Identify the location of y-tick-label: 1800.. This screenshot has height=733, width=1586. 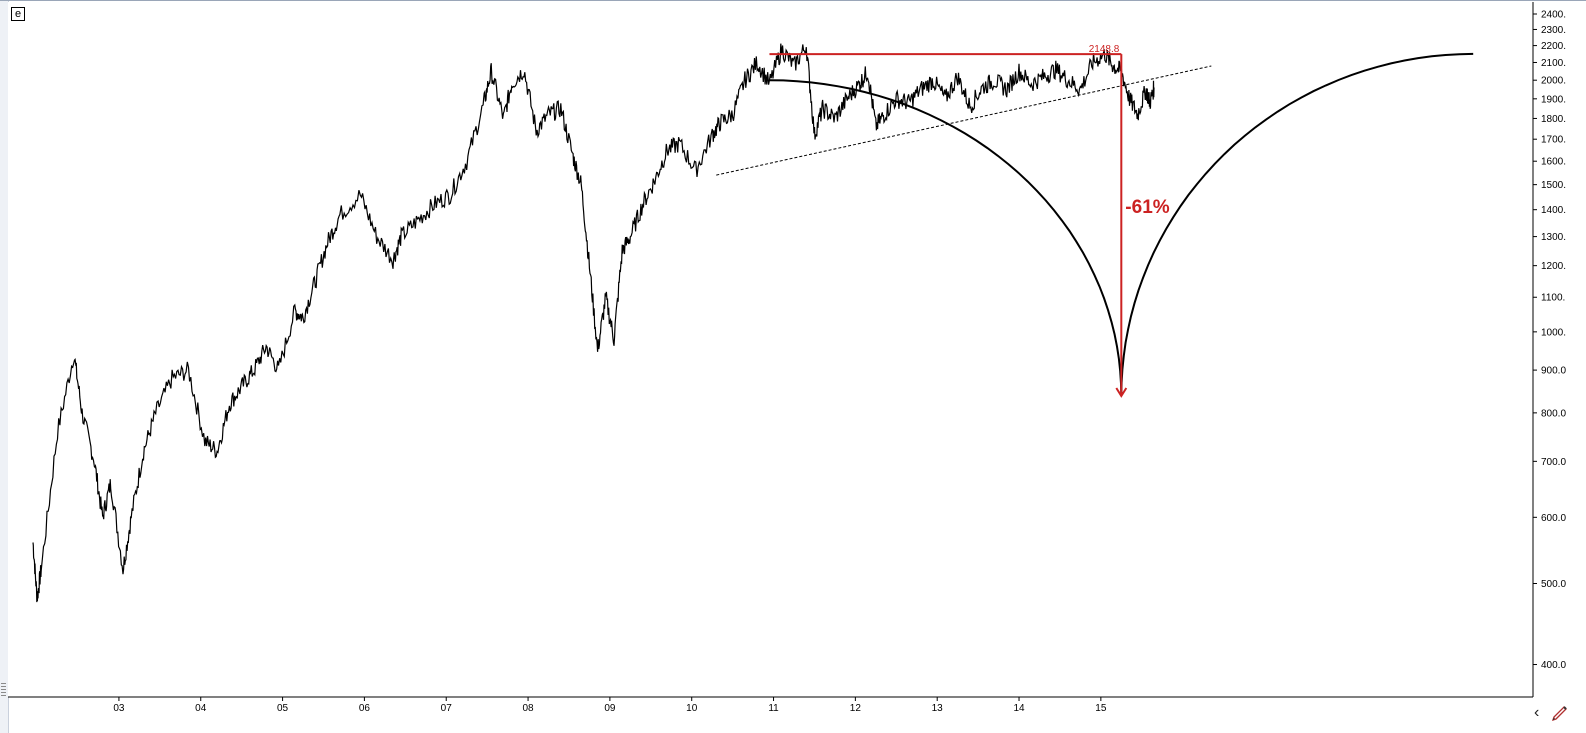
(1553, 119).